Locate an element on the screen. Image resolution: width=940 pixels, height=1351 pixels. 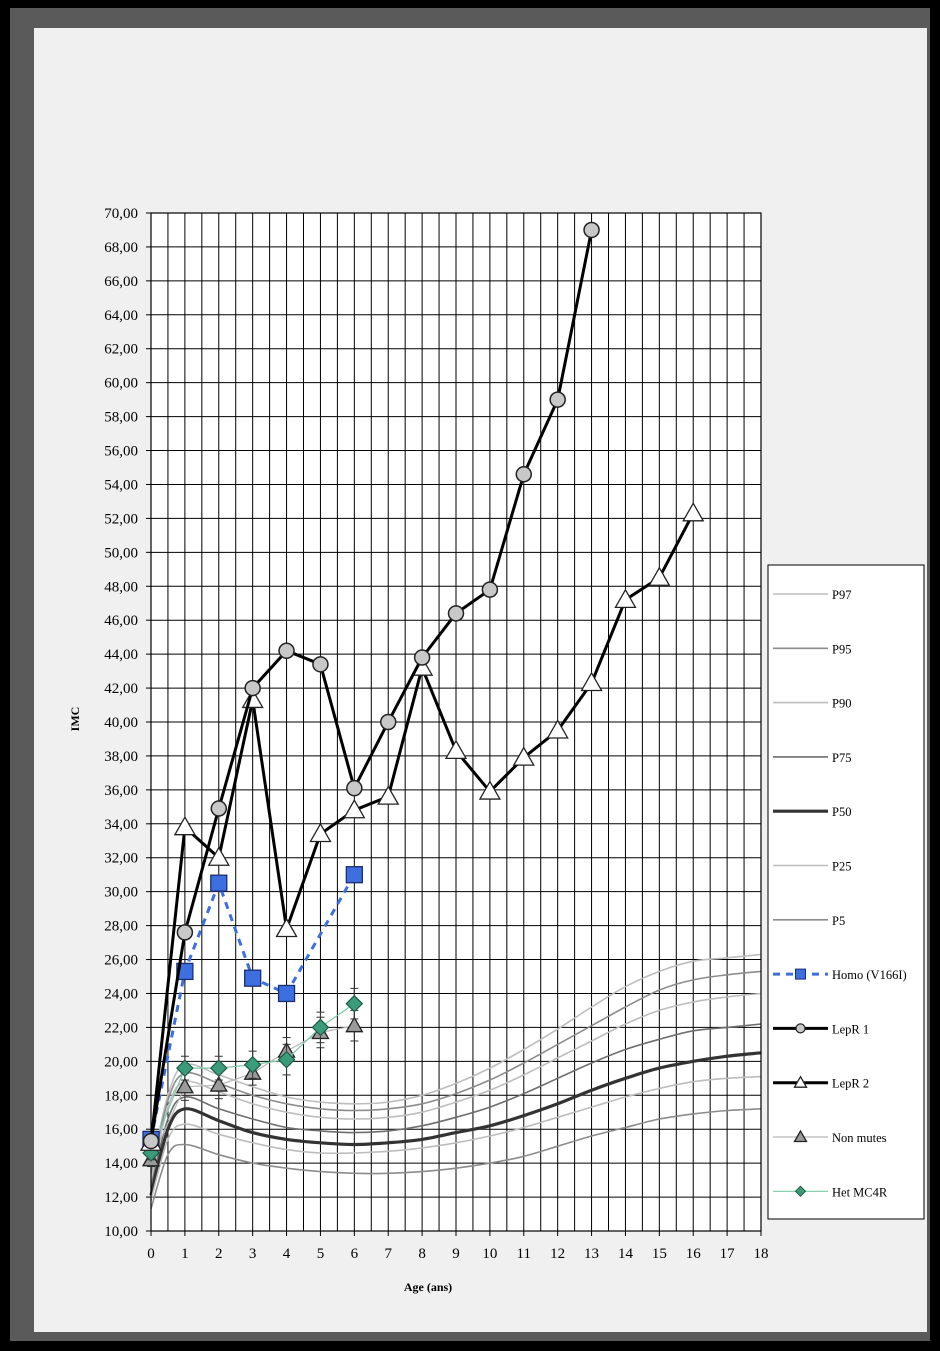
y-tick-label: 40,00 is located at coordinates (121, 723).